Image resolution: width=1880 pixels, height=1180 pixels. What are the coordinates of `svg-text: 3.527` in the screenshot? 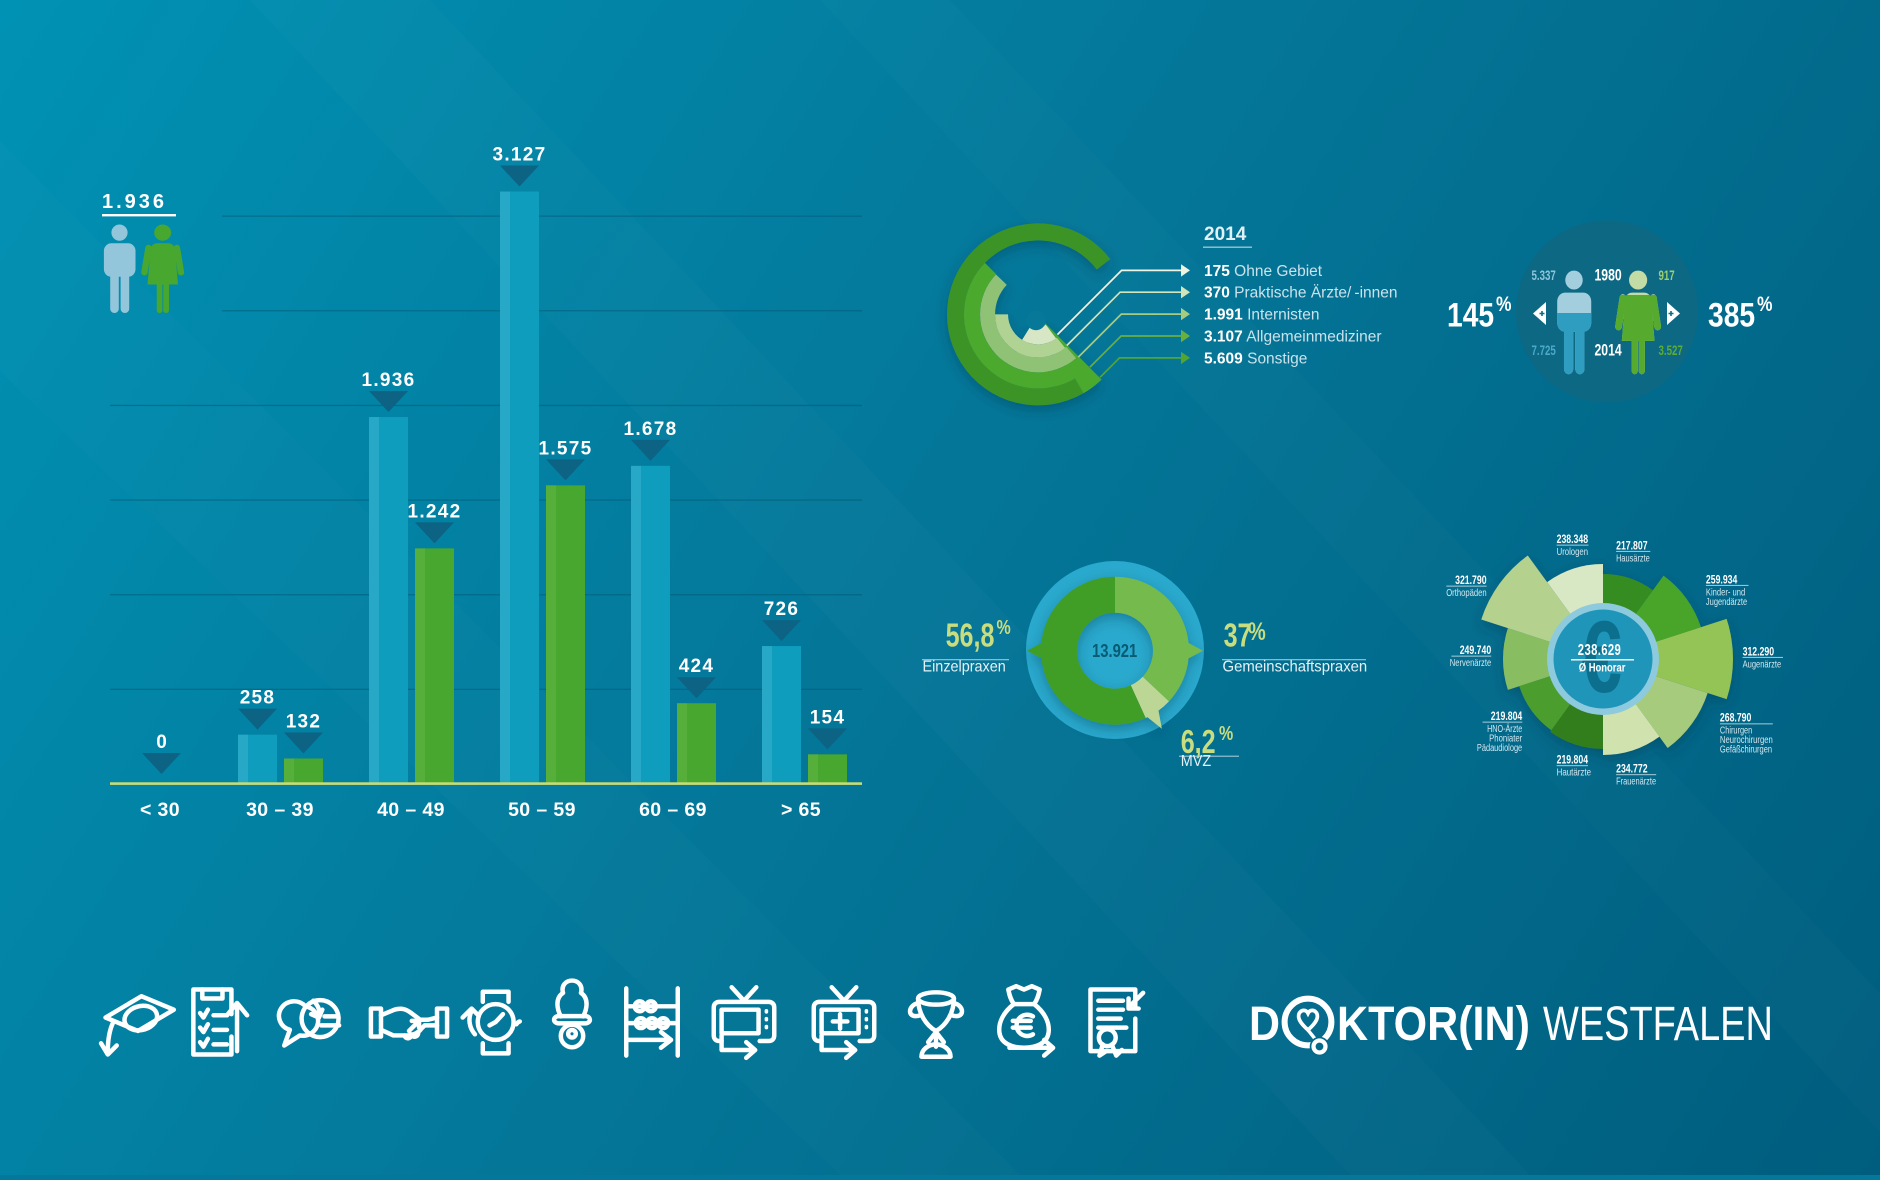 It's located at (1671, 351).